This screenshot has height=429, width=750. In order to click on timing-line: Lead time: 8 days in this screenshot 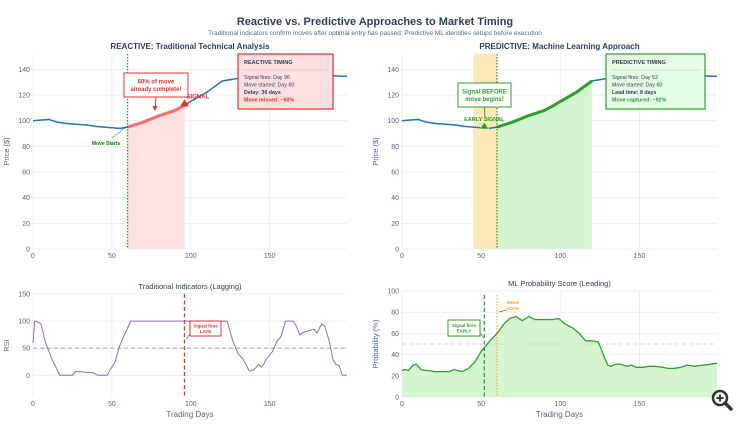, I will do `click(634, 93)`.